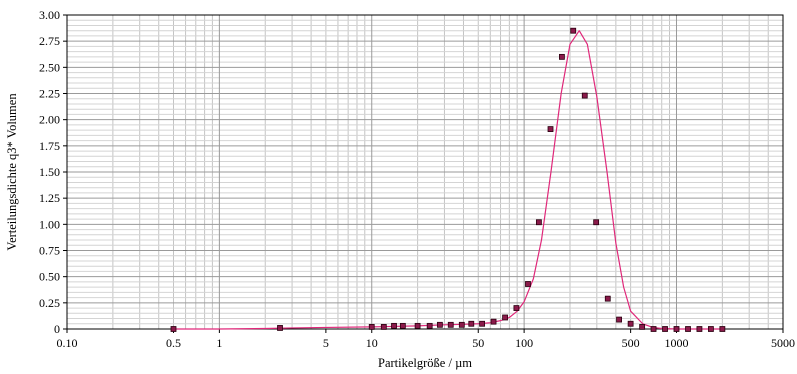 The image size is (797, 374). What do you see at coordinates (173, 343) in the screenshot?
I see `x-tick-label: 0.5` at bounding box center [173, 343].